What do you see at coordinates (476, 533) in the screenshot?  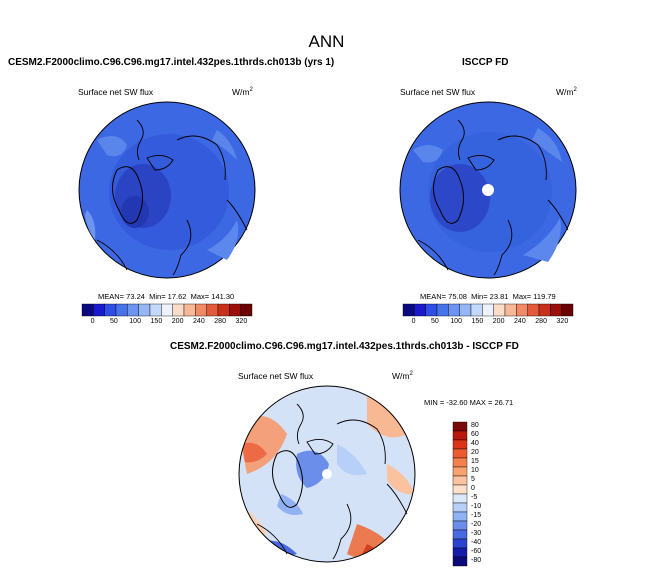 I see `colorbar-tick-label: -30` at bounding box center [476, 533].